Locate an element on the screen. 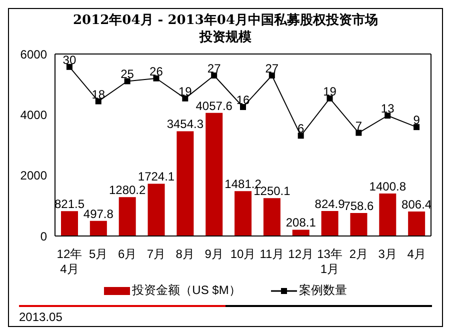  x-tick-label: 10月 is located at coordinates (243, 254).